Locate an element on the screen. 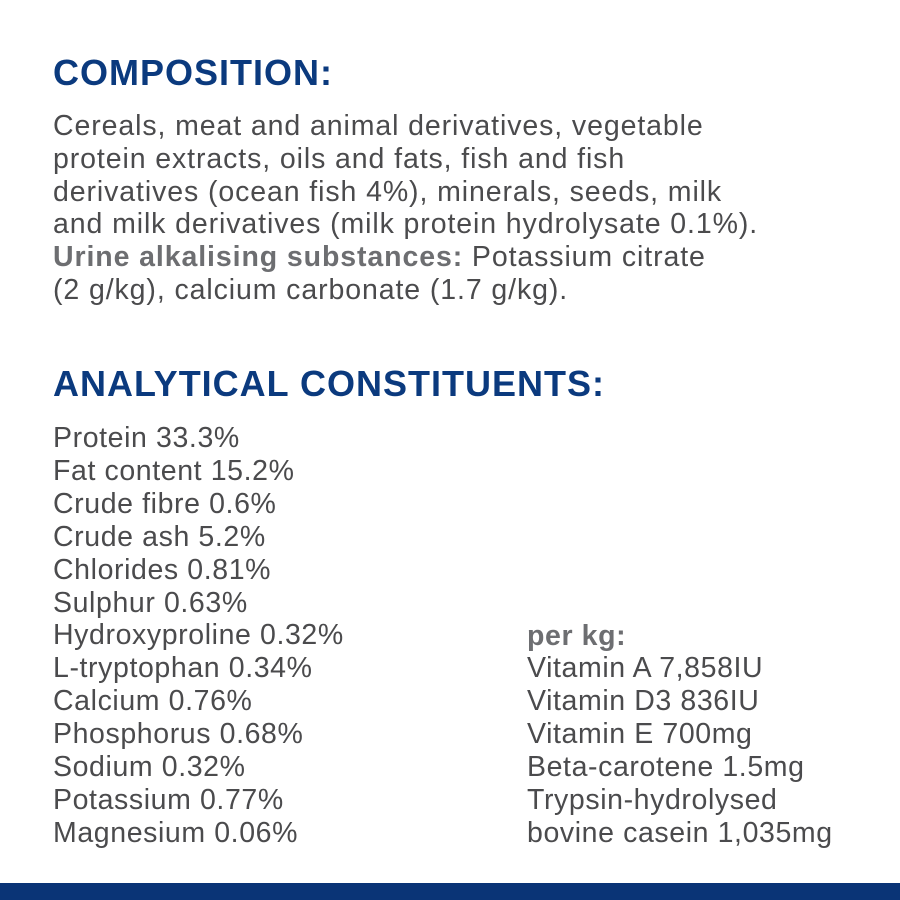  constituent-item: Calcium 0.76% is located at coordinates (153, 701).